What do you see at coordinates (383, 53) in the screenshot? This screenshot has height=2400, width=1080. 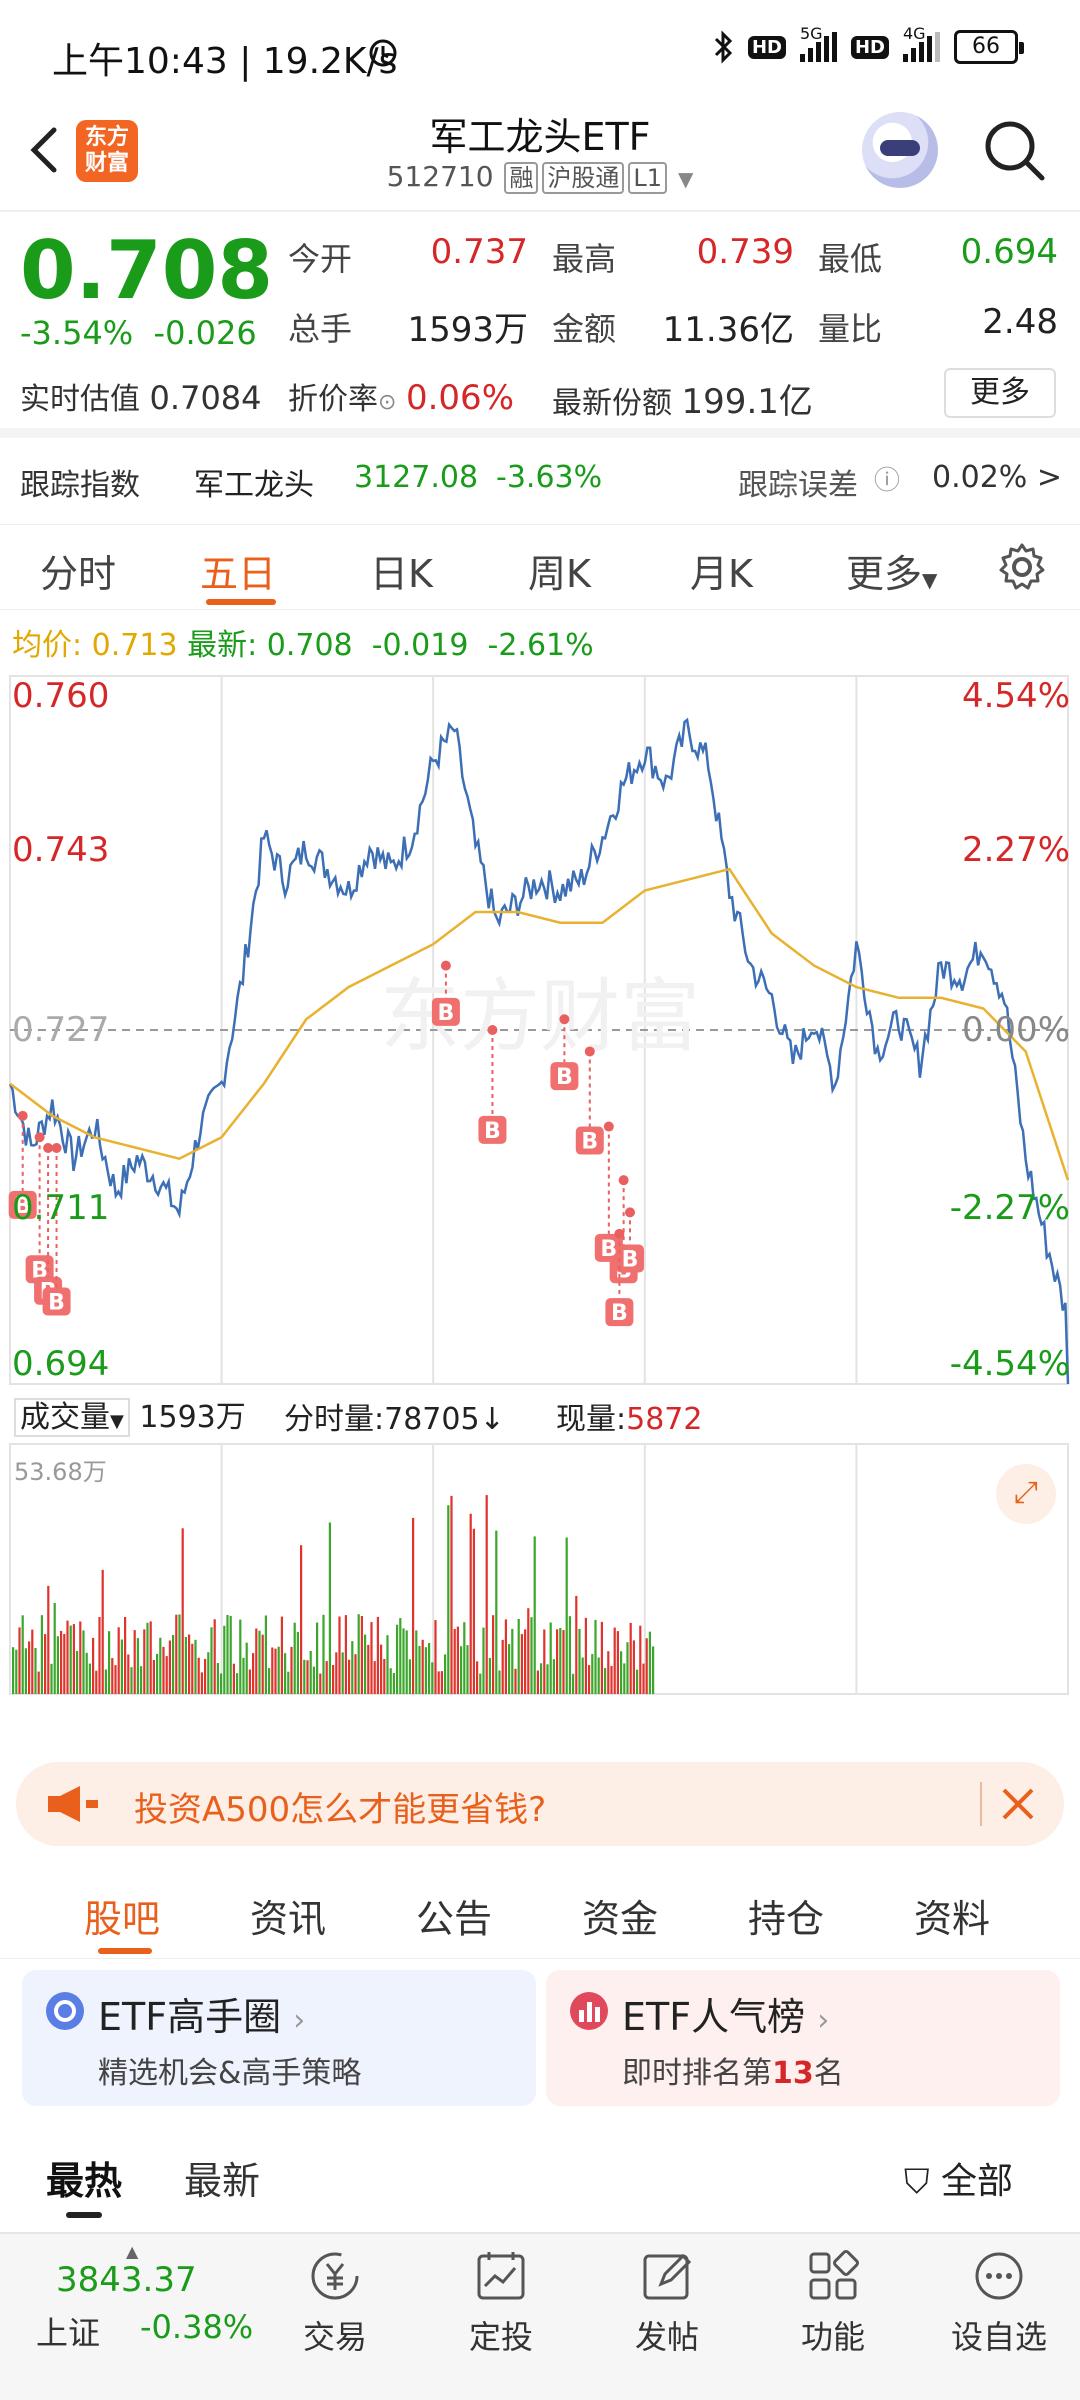 I see `alarm-icon` at bounding box center [383, 53].